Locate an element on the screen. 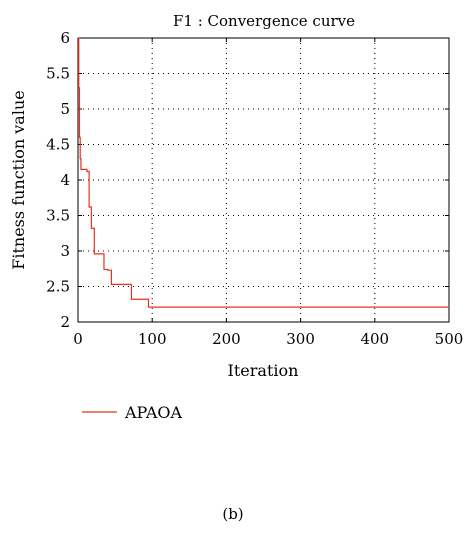 The height and width of the screenshot is (554, 465). x-tick-label: 100 is located at coordinates (152, 339).